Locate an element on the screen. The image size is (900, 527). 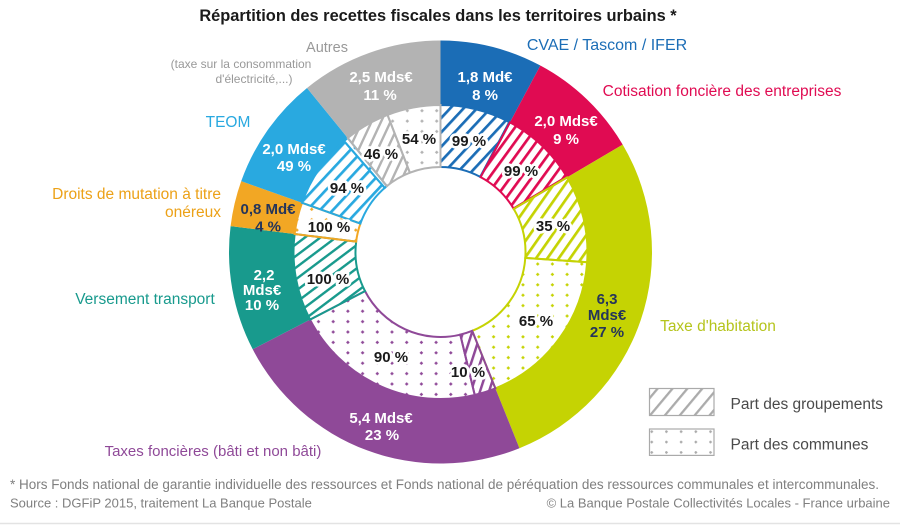
svg-text: 65 % is located at coordinates (536, 321).